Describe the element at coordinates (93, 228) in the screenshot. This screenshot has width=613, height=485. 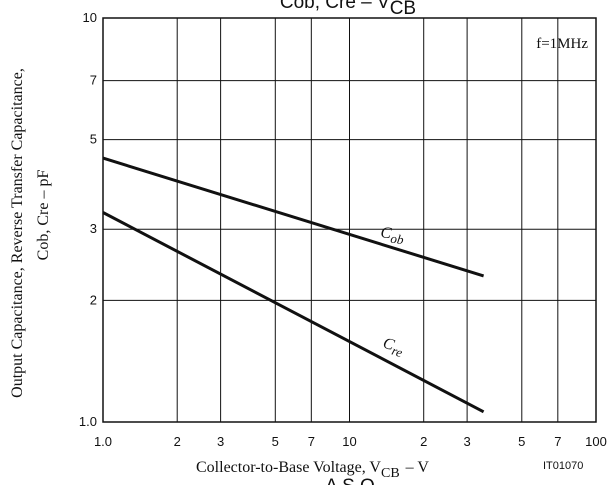
I see `y-tick-label: 3` at that location.